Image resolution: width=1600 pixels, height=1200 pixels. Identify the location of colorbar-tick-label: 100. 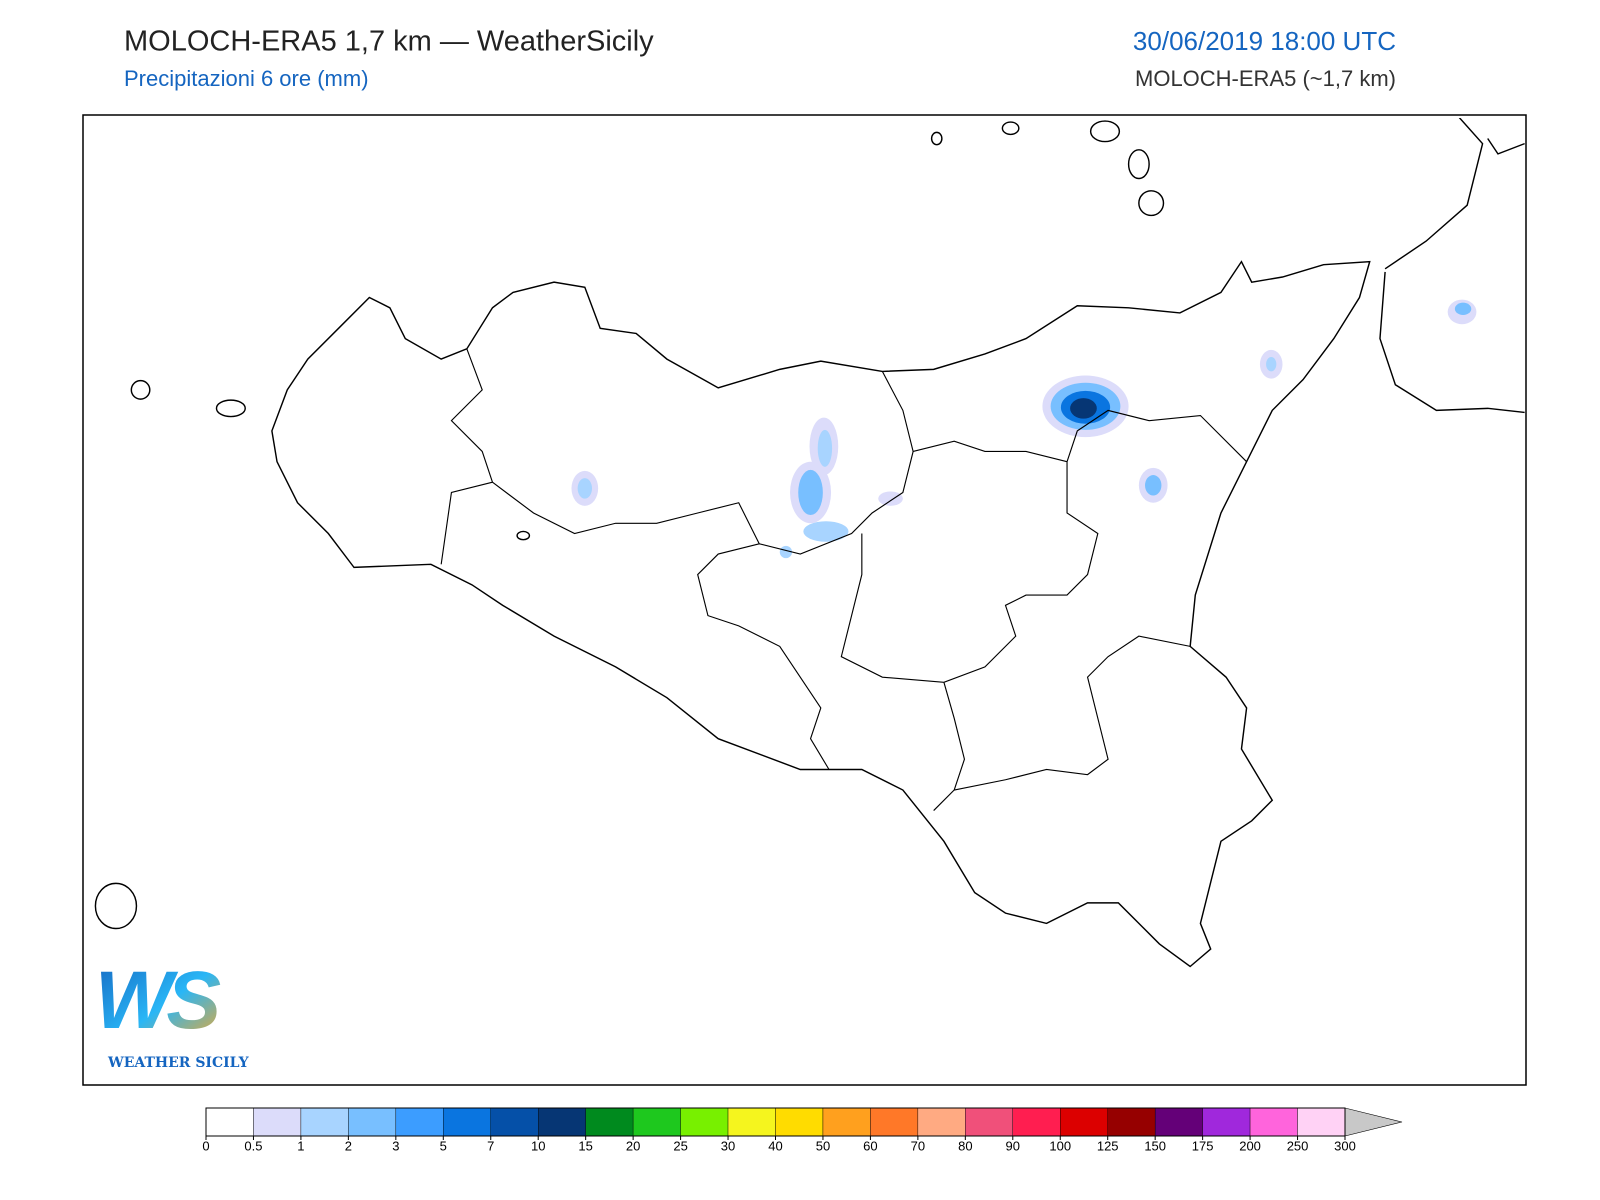
(1060, 1145).